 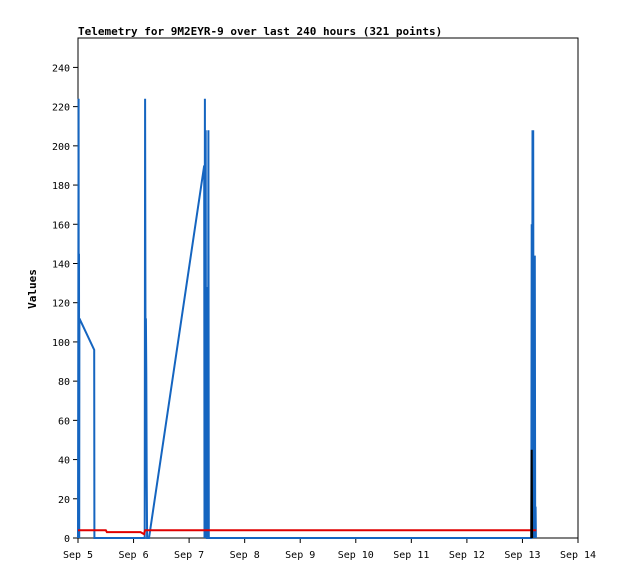 I want to click on x-tick-label: Sep 6, so click(x=134, y=555).